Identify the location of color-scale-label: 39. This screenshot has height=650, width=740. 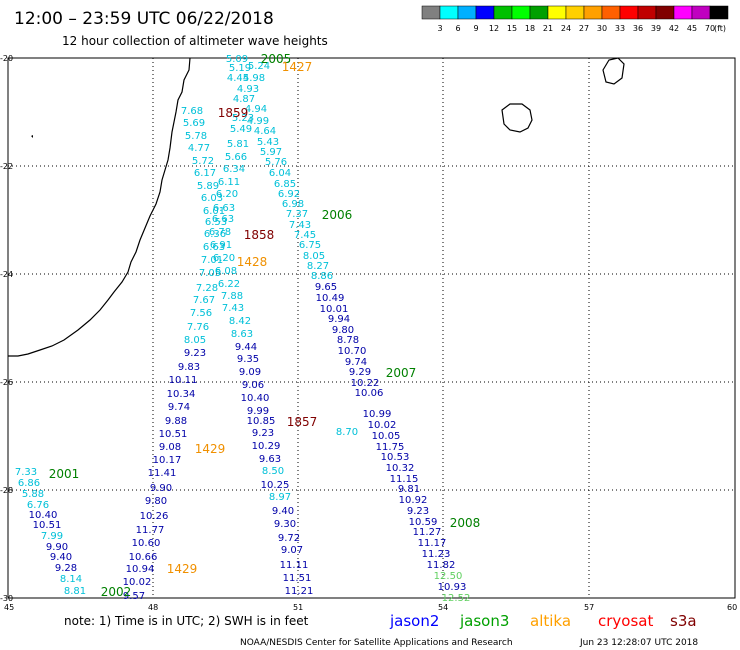
(656, 28).